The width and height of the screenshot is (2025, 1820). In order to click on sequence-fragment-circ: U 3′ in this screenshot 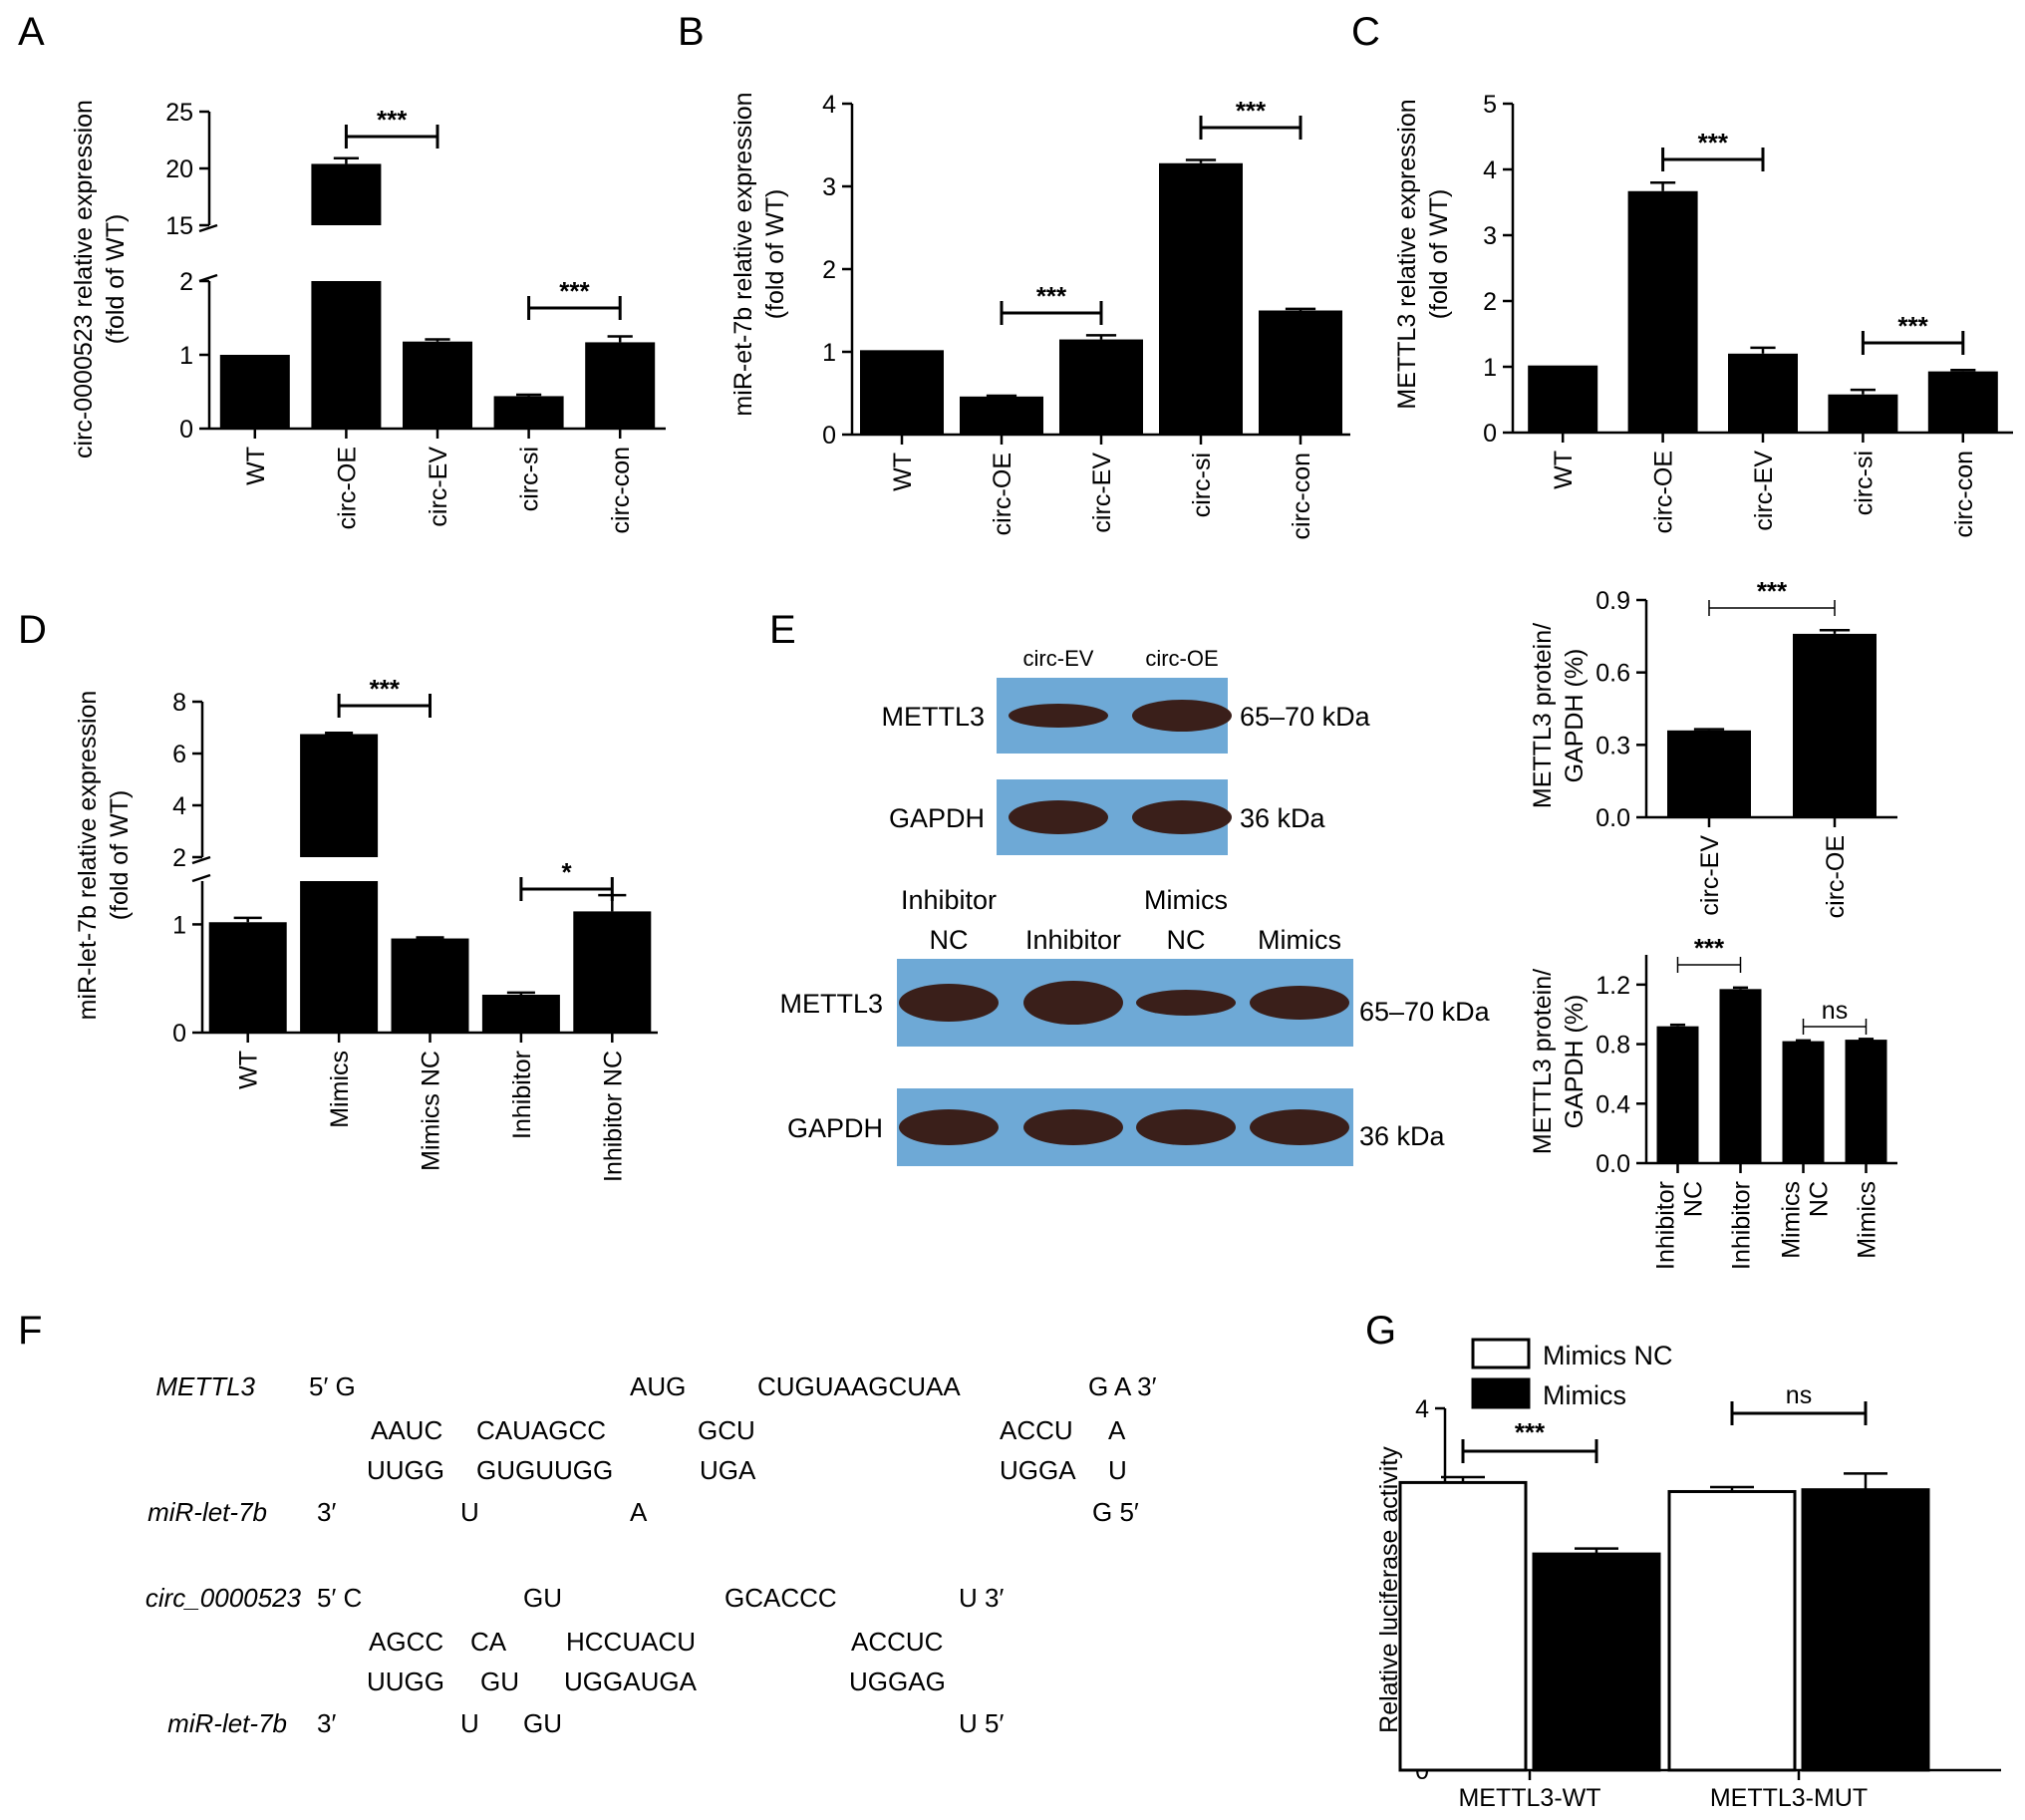, I will do `click(982, 1598)`.